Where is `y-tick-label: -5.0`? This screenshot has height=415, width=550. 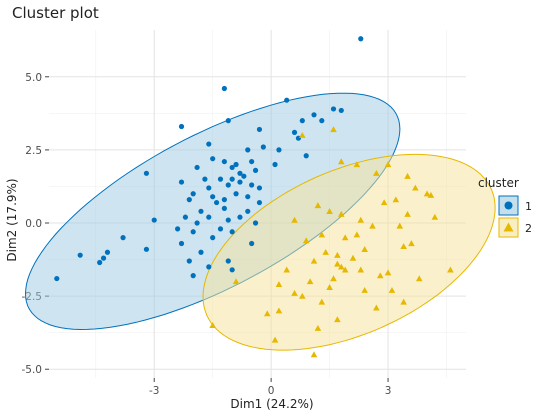
y-tick-label: -5.0 is located at coordinates (32, 370).